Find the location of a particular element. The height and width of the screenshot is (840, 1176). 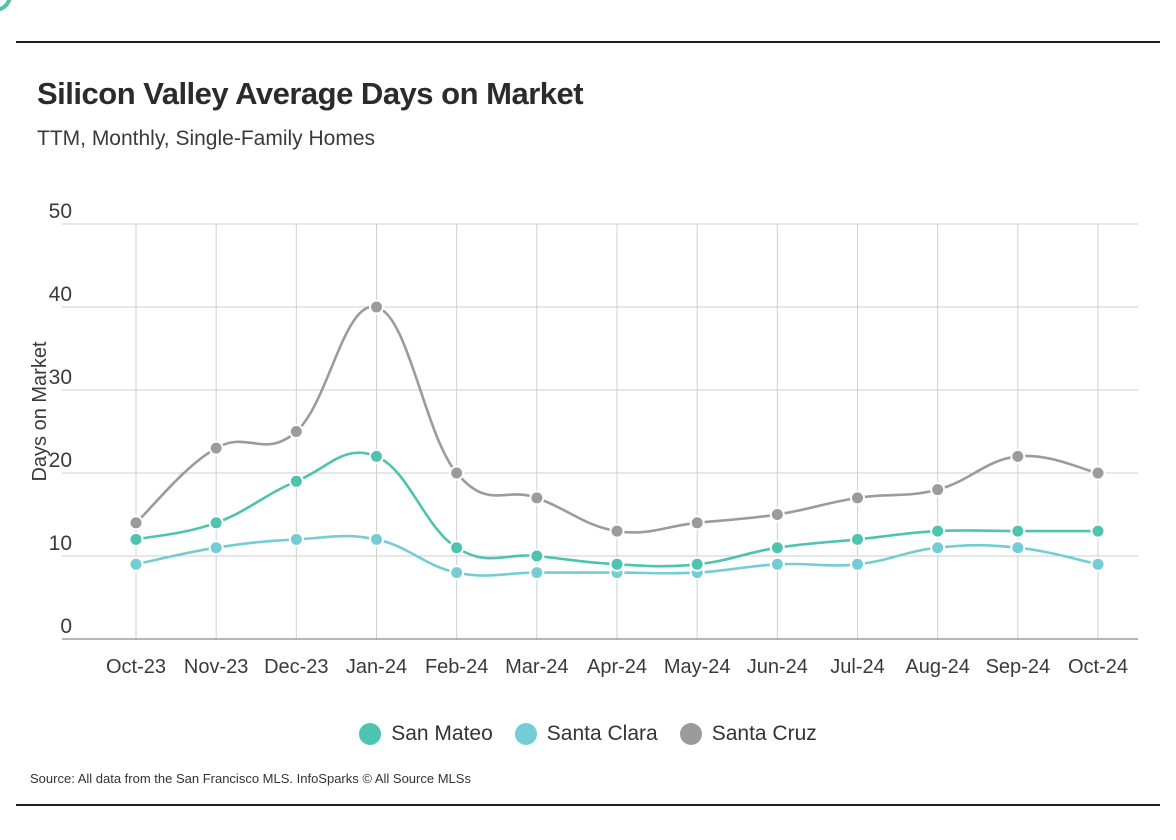

y-tick-label: 0 is located at coordinates (66, 626).